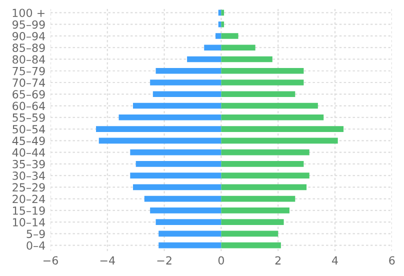 Image resolution: width=404 pixels, height=276 pixels. I want to click on x-tick-label: −6, so click(50, 260).